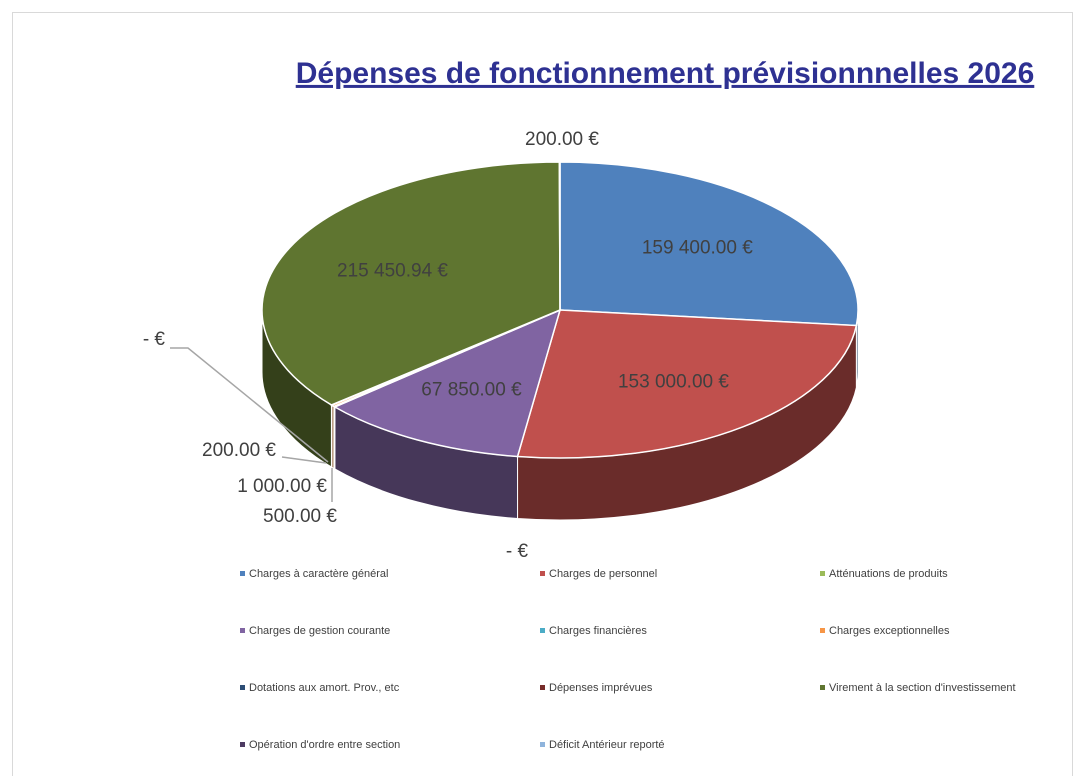 The image size is (1080, 780). I want to click on legend-label: Dotations aux amort. Prov., etc, so click(324, 688).